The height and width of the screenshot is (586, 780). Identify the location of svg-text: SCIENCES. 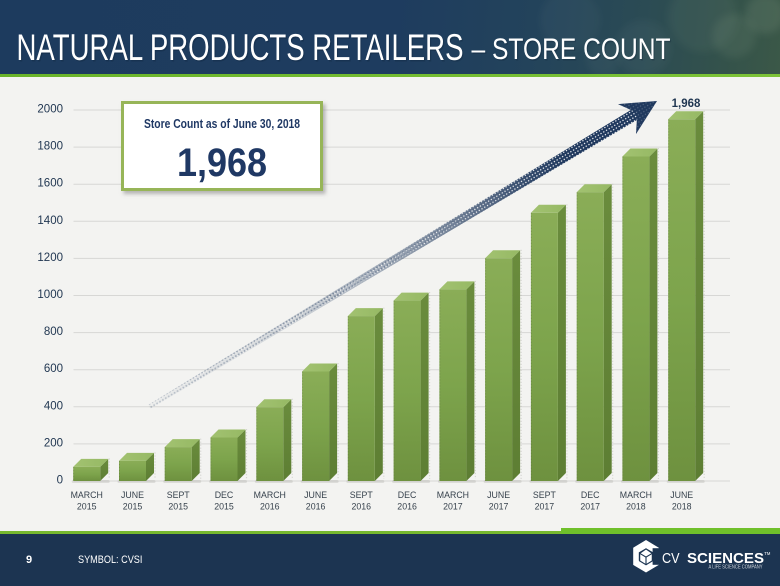
(725, 558).